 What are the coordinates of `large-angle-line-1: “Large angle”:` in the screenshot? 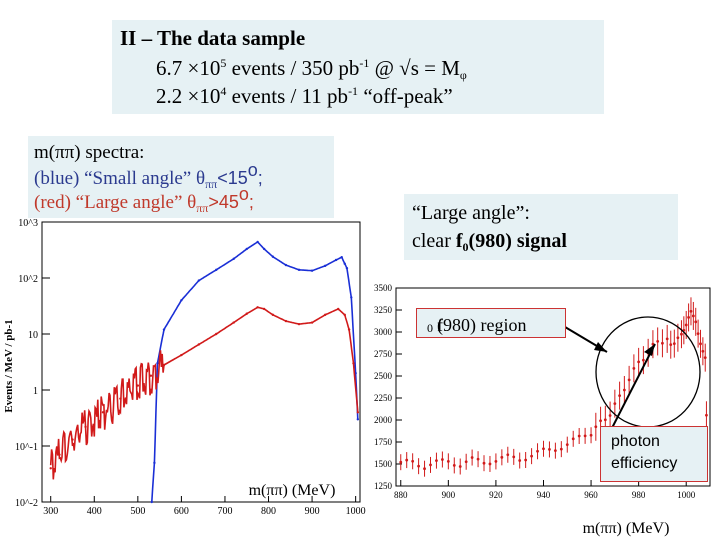 It's located at (471, 213).